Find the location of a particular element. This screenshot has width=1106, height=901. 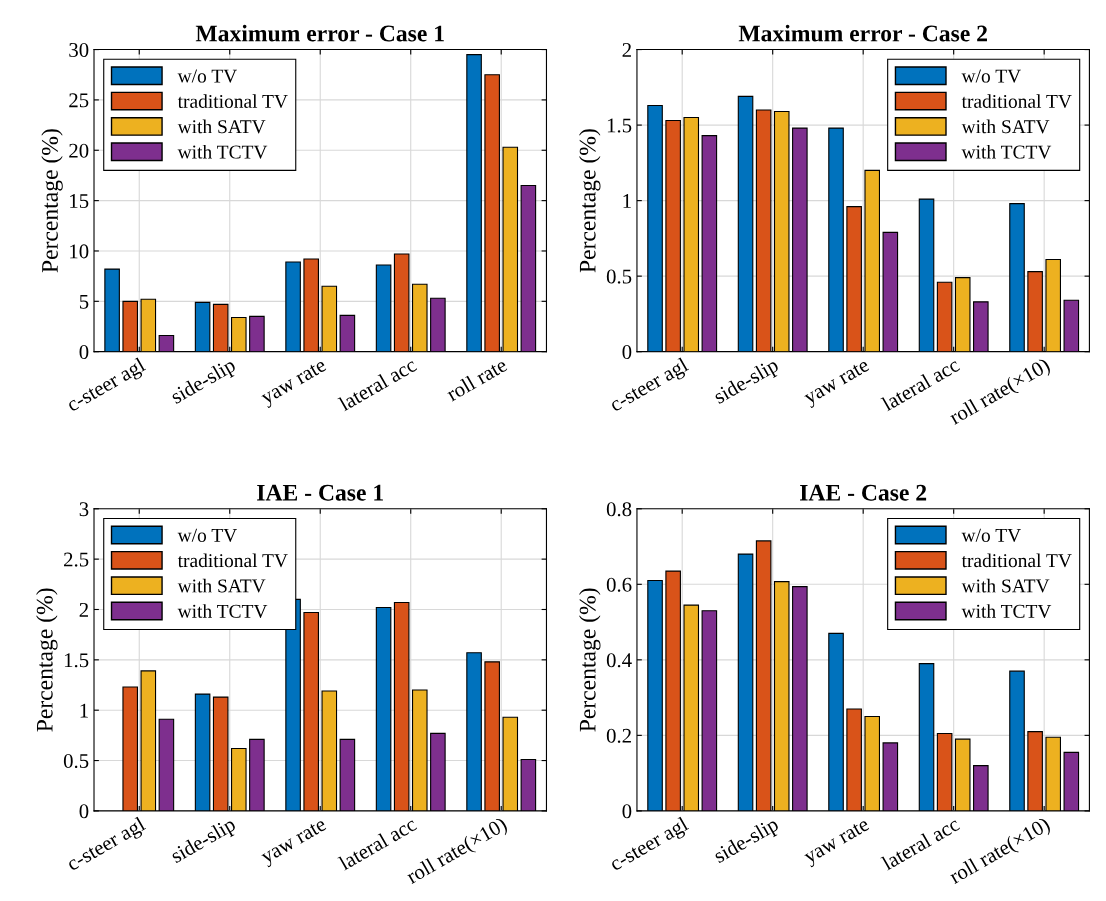

y-tick-label: 30 is located at coordinates (79, 49).